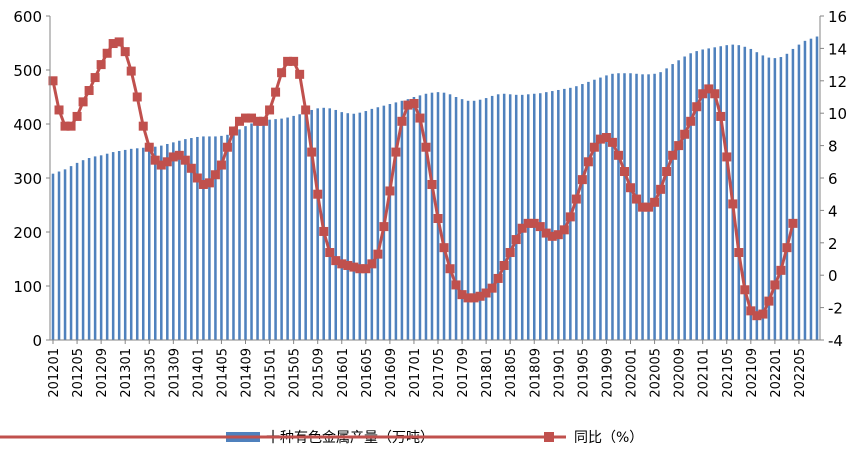 The image size is (866, 466). What do you see at coordinates (833, 244) in the screenshot?
I see `y-right-tick-label: 2` at bounding box center [833, 244].